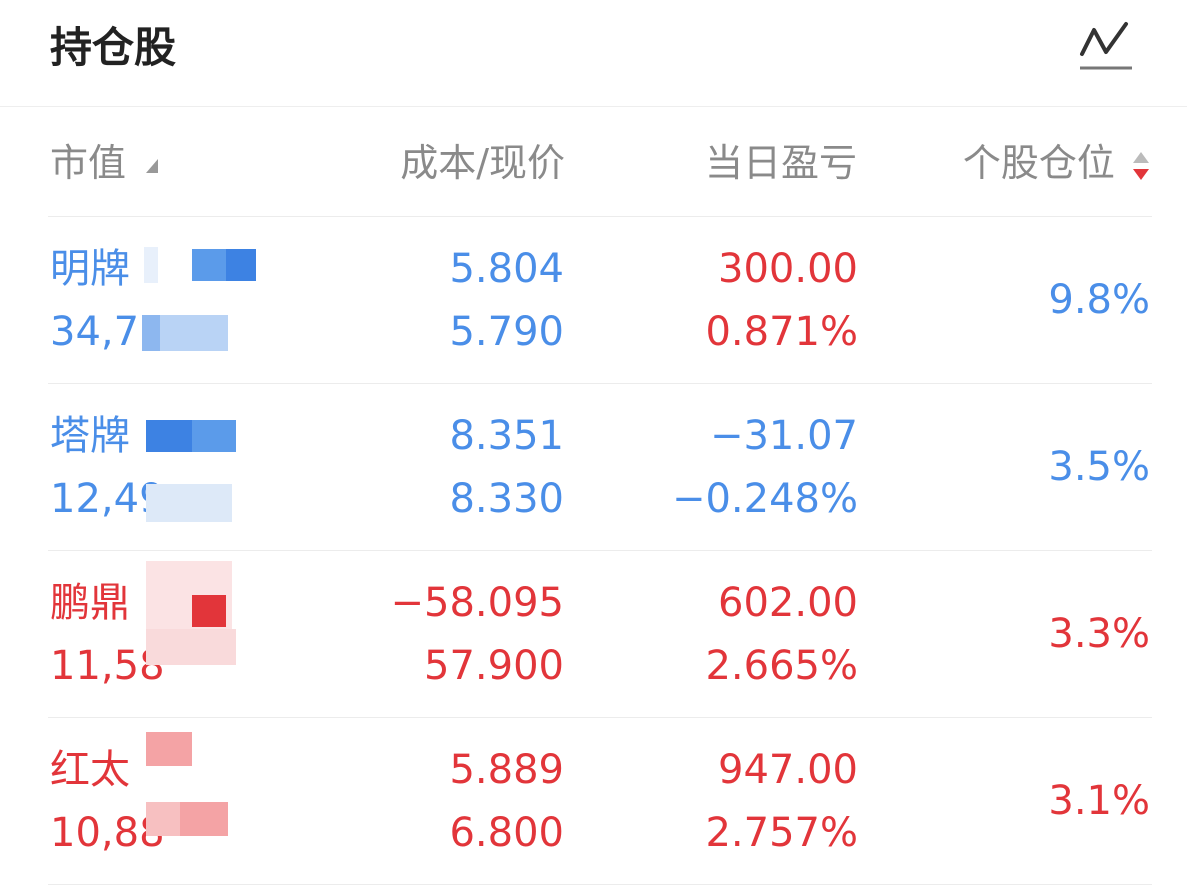  I want to click on line-chart-icon, so click(1106, 47).